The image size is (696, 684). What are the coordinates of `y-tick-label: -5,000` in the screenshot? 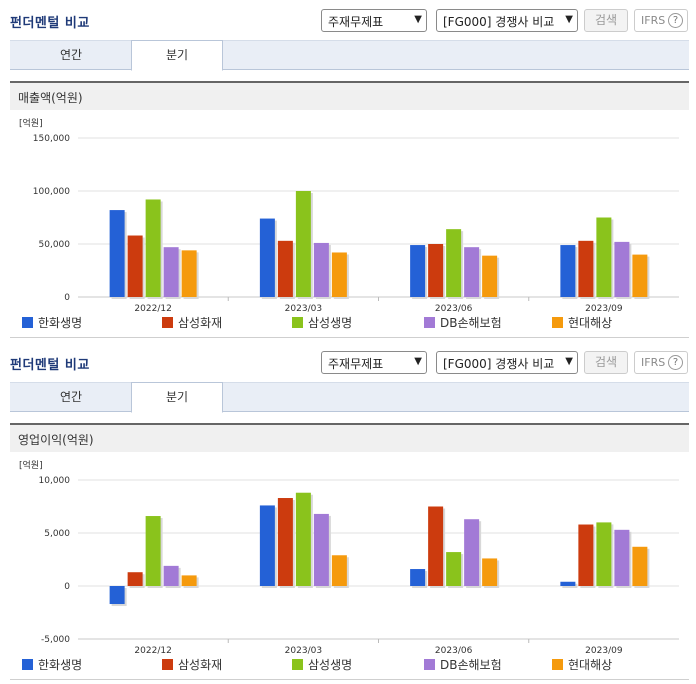 It's located at (55, 640).